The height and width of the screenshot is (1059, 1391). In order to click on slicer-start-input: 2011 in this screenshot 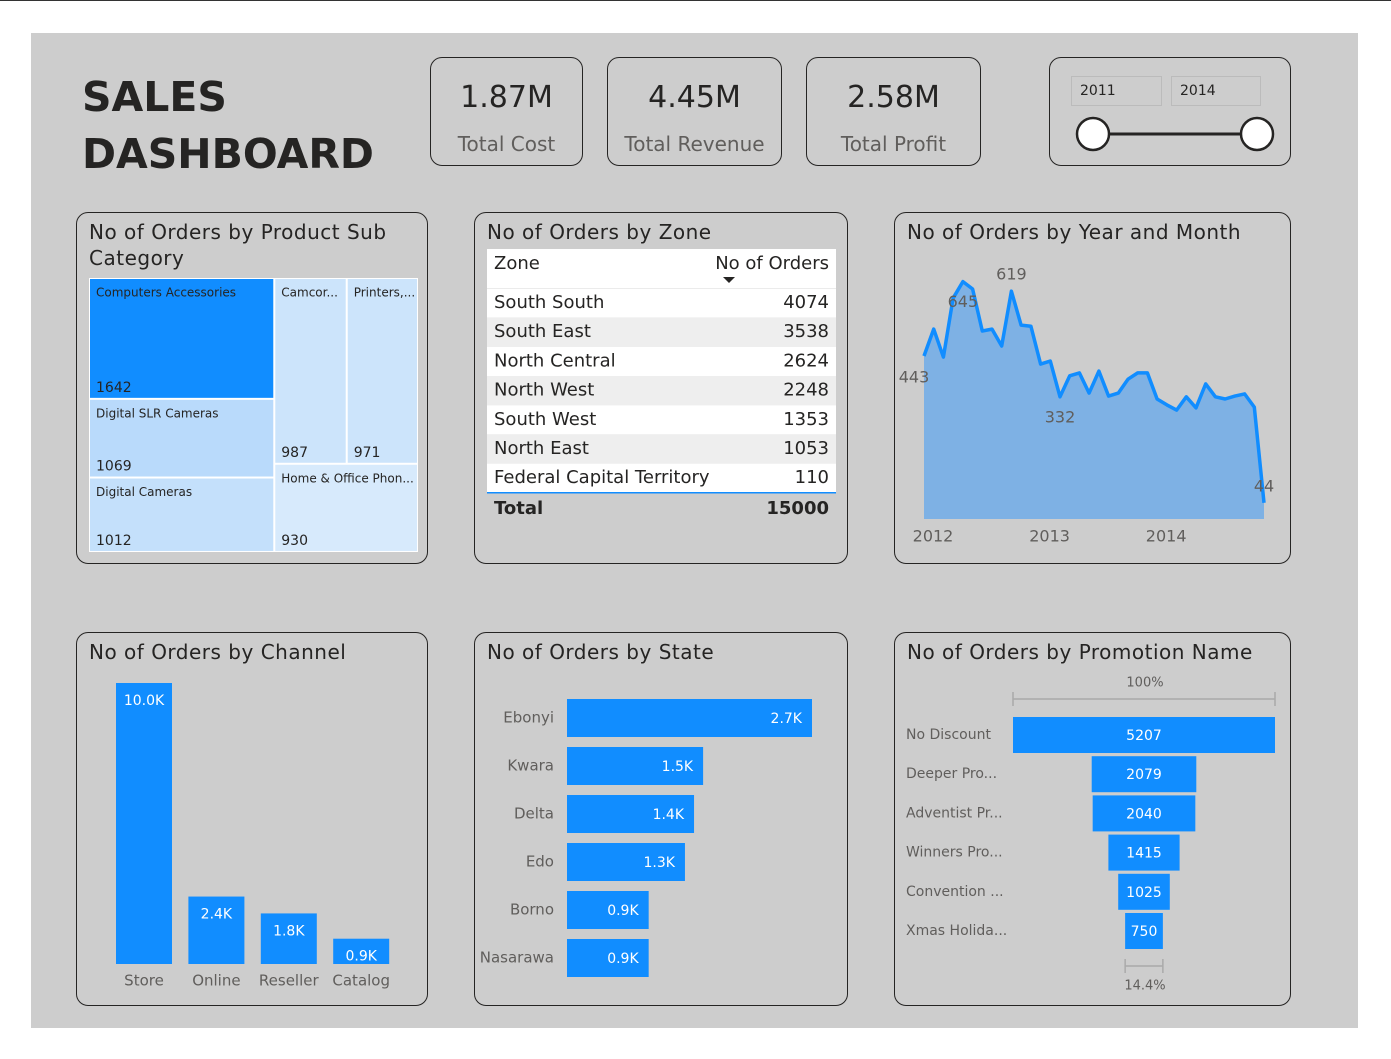, I will do `click(1116, 91)`.